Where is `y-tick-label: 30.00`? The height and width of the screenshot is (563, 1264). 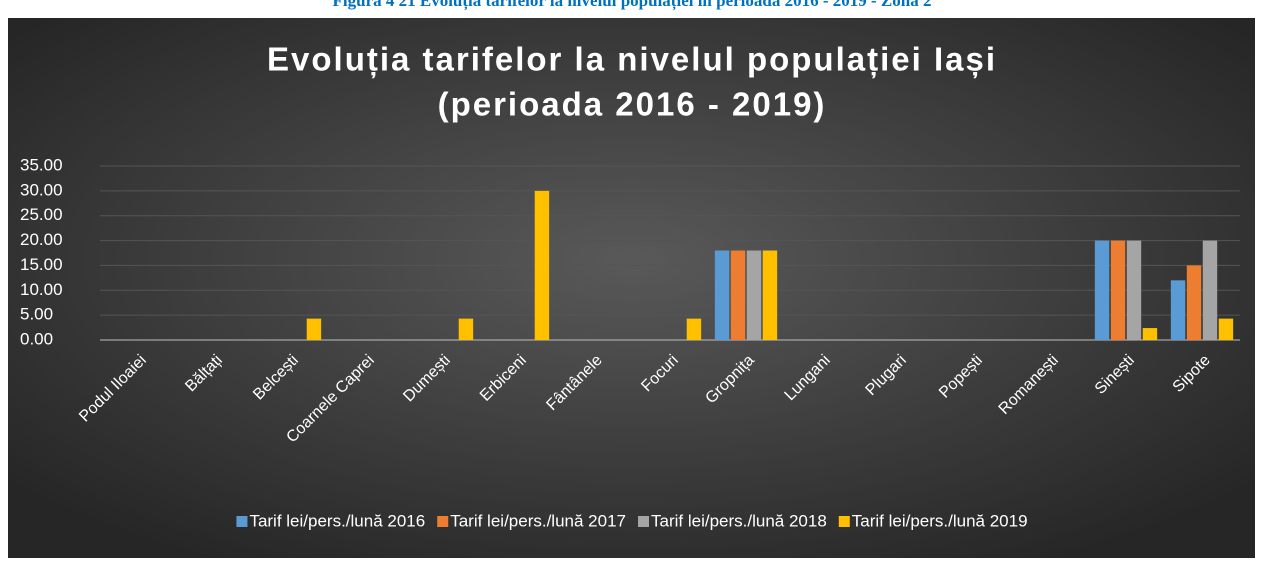
y-tick-label: 30.00 is located at coordinates (41, 189).